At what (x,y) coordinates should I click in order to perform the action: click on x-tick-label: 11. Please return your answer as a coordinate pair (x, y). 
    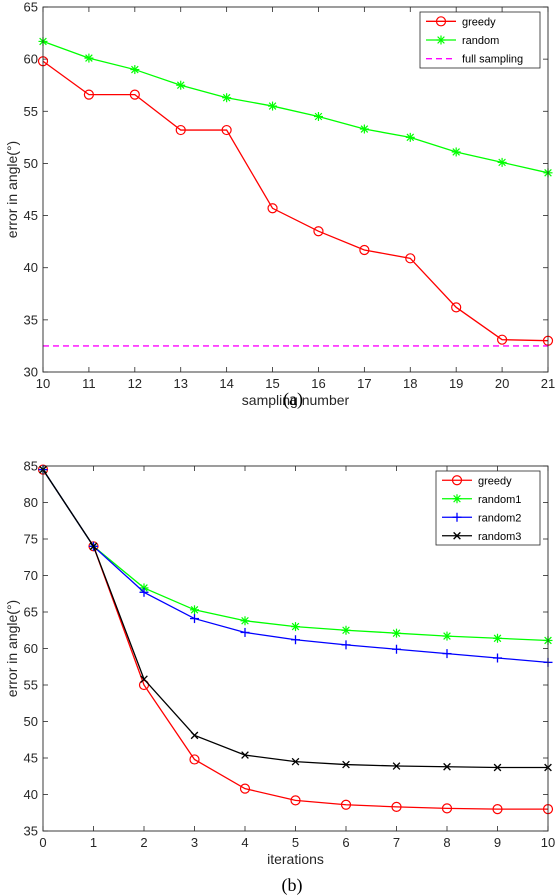
    Looking at the image, I should click on (89, 383).